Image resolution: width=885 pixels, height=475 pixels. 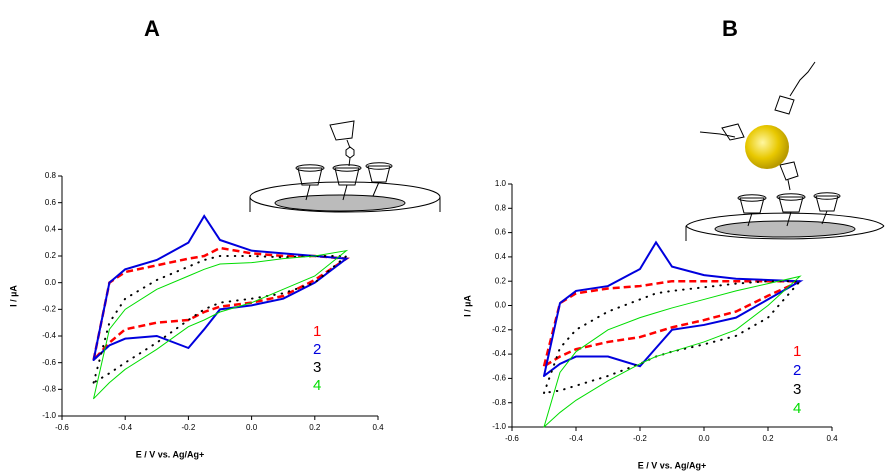 I want to click on schematic-b, so click(x=785, y=151).